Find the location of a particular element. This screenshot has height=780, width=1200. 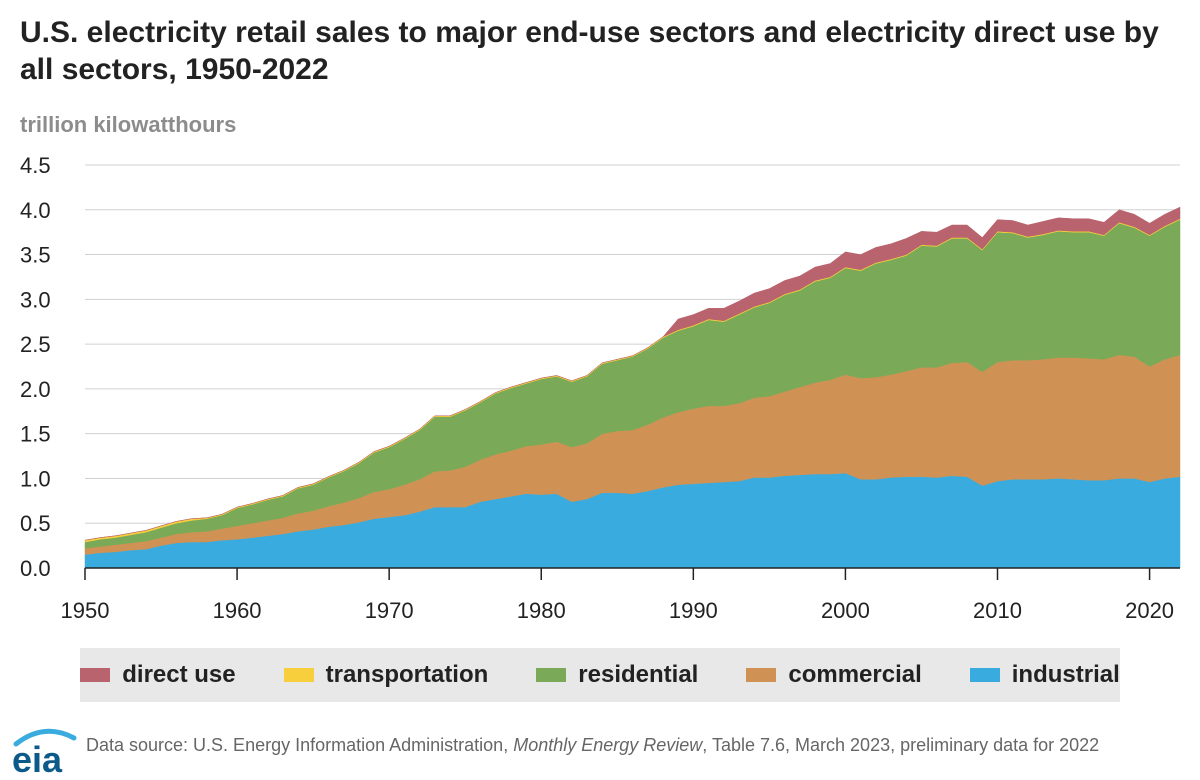

legend-item-residential: residential is located at coordinates (617, 675).